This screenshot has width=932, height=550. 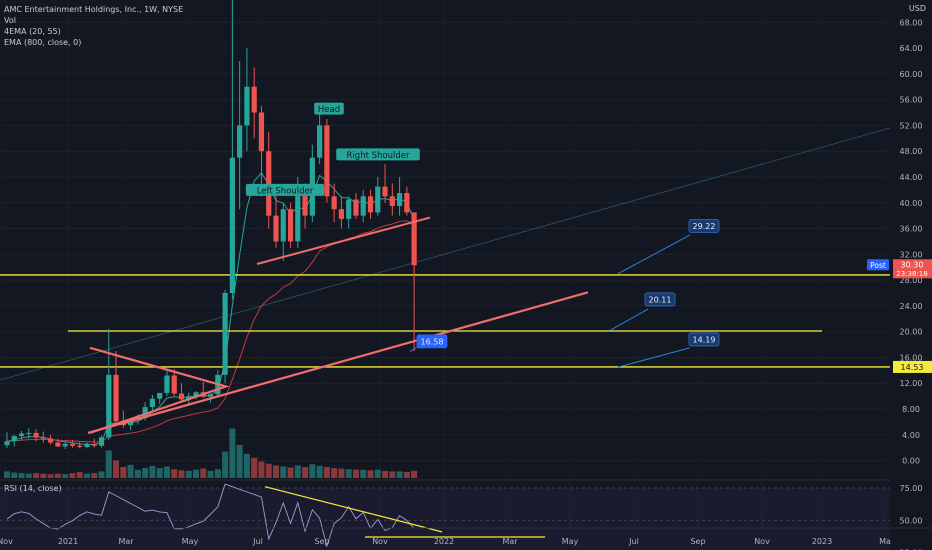 I want to click on price-tick-label: 40.00, so click(x=911, y=203).